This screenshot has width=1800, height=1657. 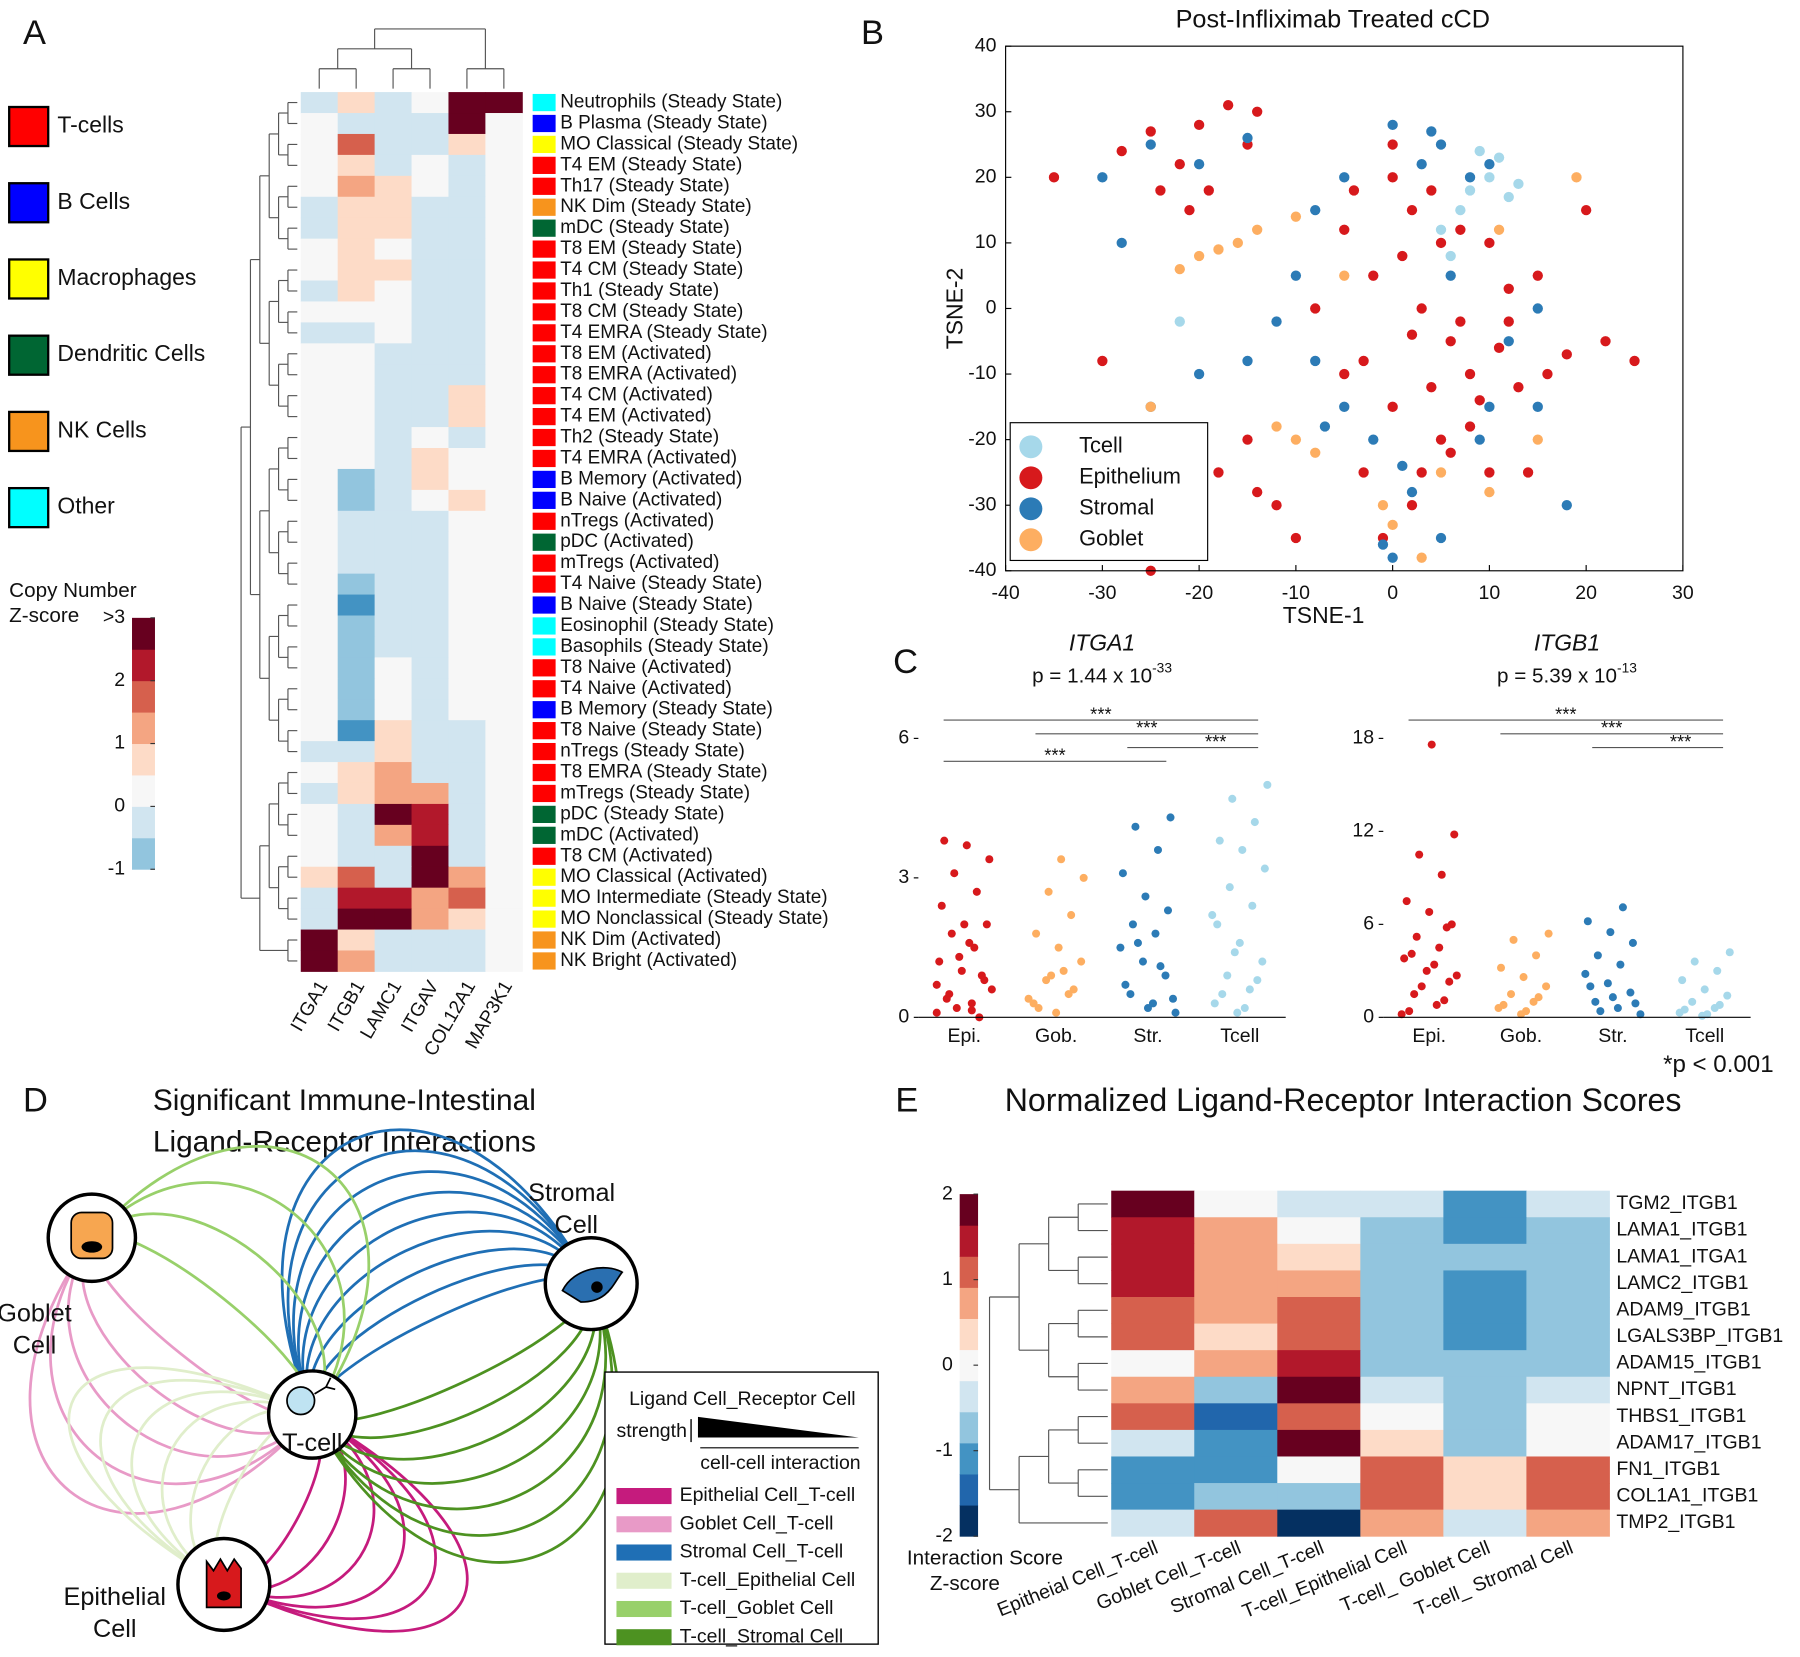 I want to click on row-label: T8 EM (Steady State), so click(x=651, y=248).